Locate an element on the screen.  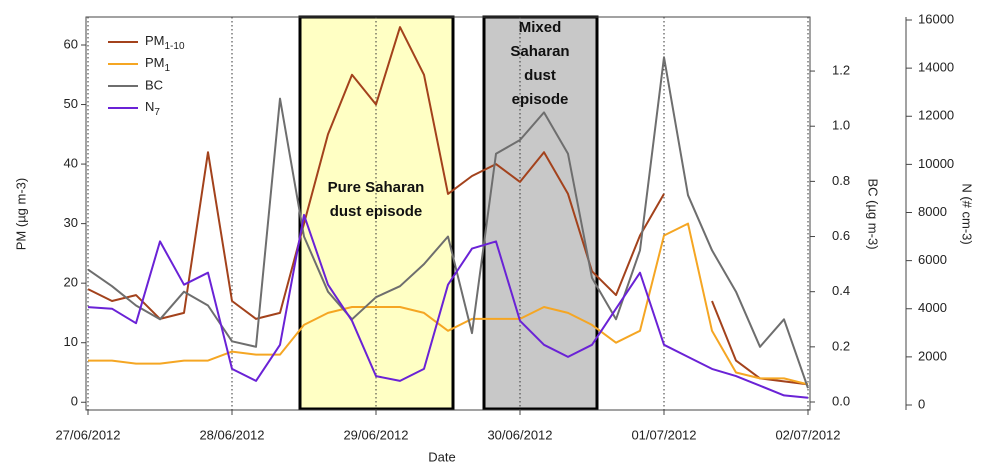
y3-tick-label: 6000 is located at coordinates (932, 259).